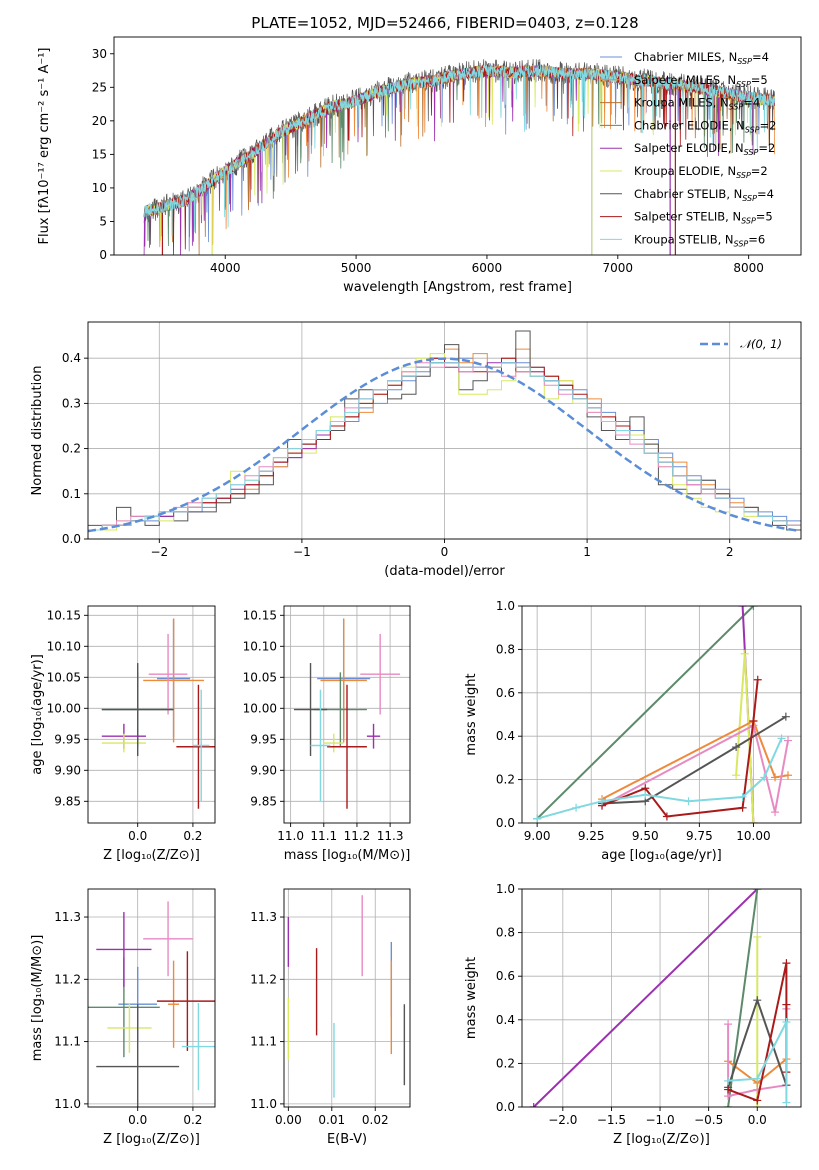 This screenshot has width=819, height=1170. Describe the element at coordinates (444, 571) in the screenshot. I see `x-axis-label: (data-model)/error` at that location.